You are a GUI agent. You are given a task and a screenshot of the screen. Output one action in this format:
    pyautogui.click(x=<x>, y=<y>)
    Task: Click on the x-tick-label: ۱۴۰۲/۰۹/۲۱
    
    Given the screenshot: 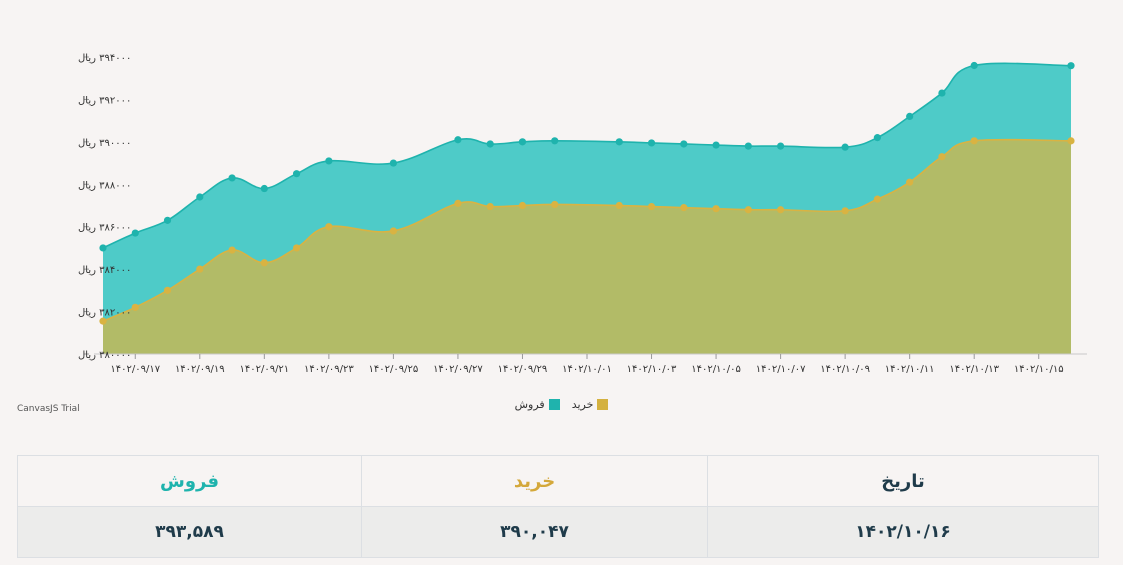 What is the action you would take?
    pyautogui.click(x=264, y=369)
    